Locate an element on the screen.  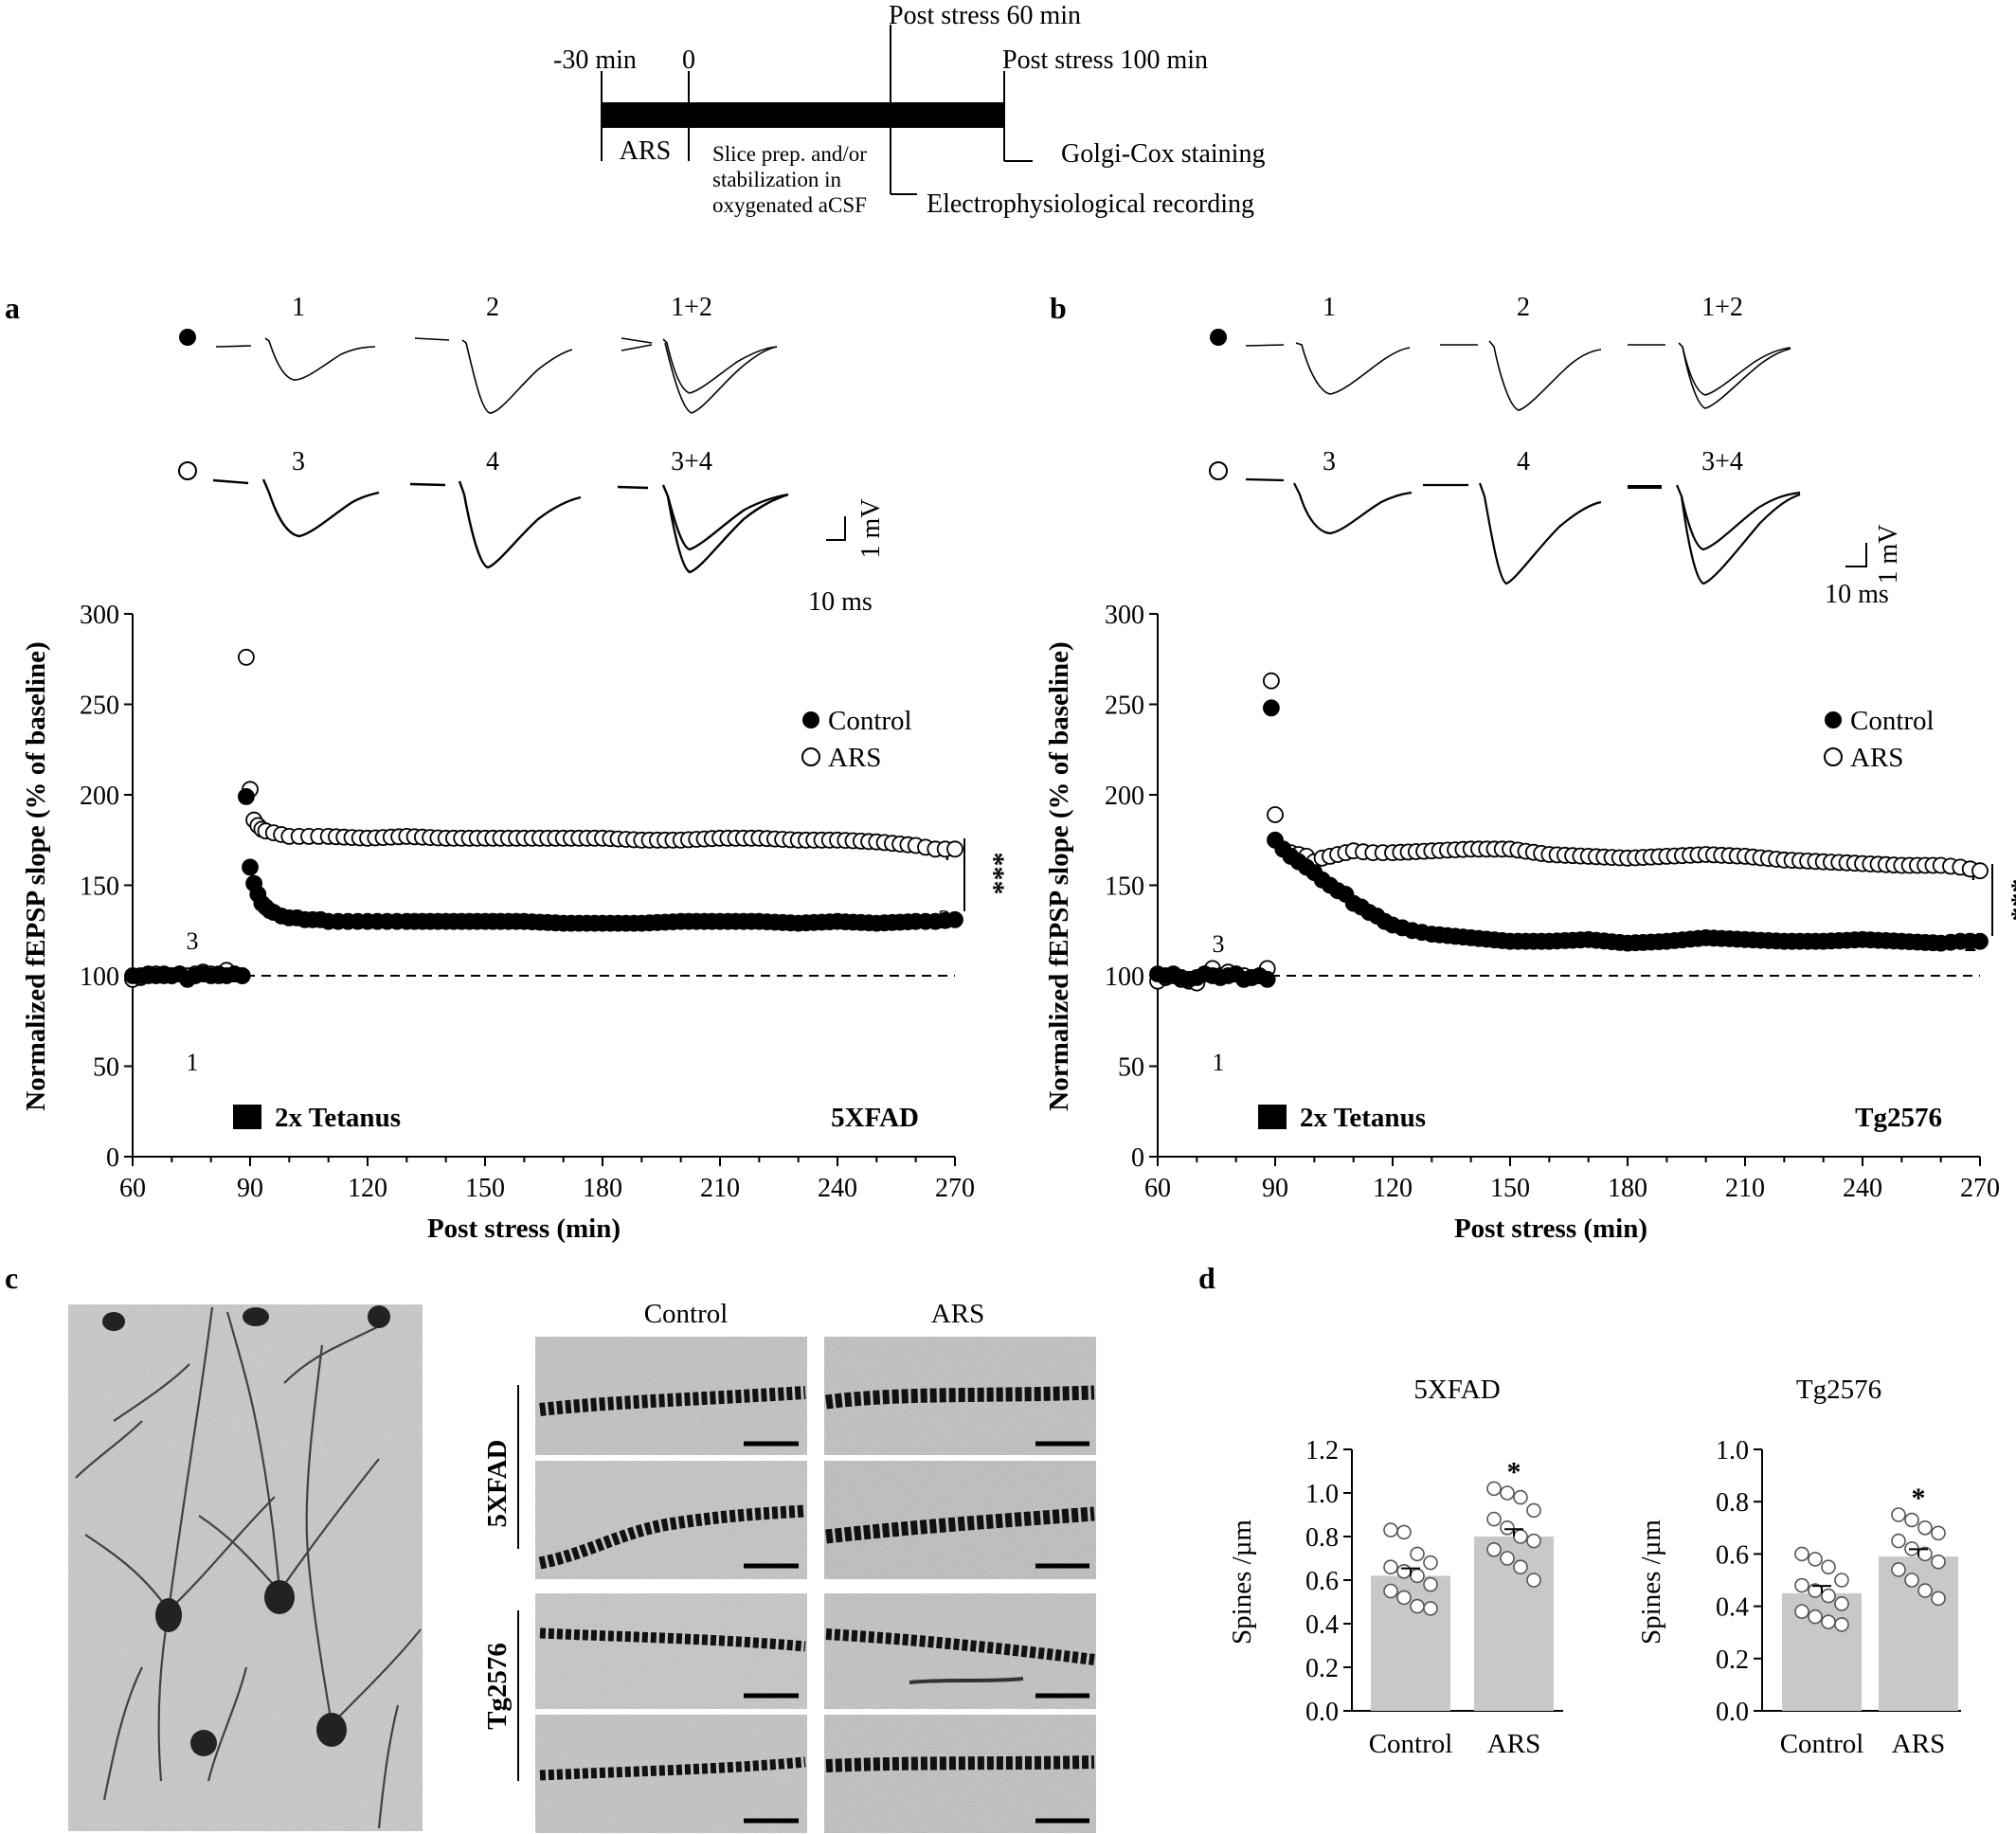
golgi-row-5xfad: 5XFAD is located at coordinates (497, 1484).